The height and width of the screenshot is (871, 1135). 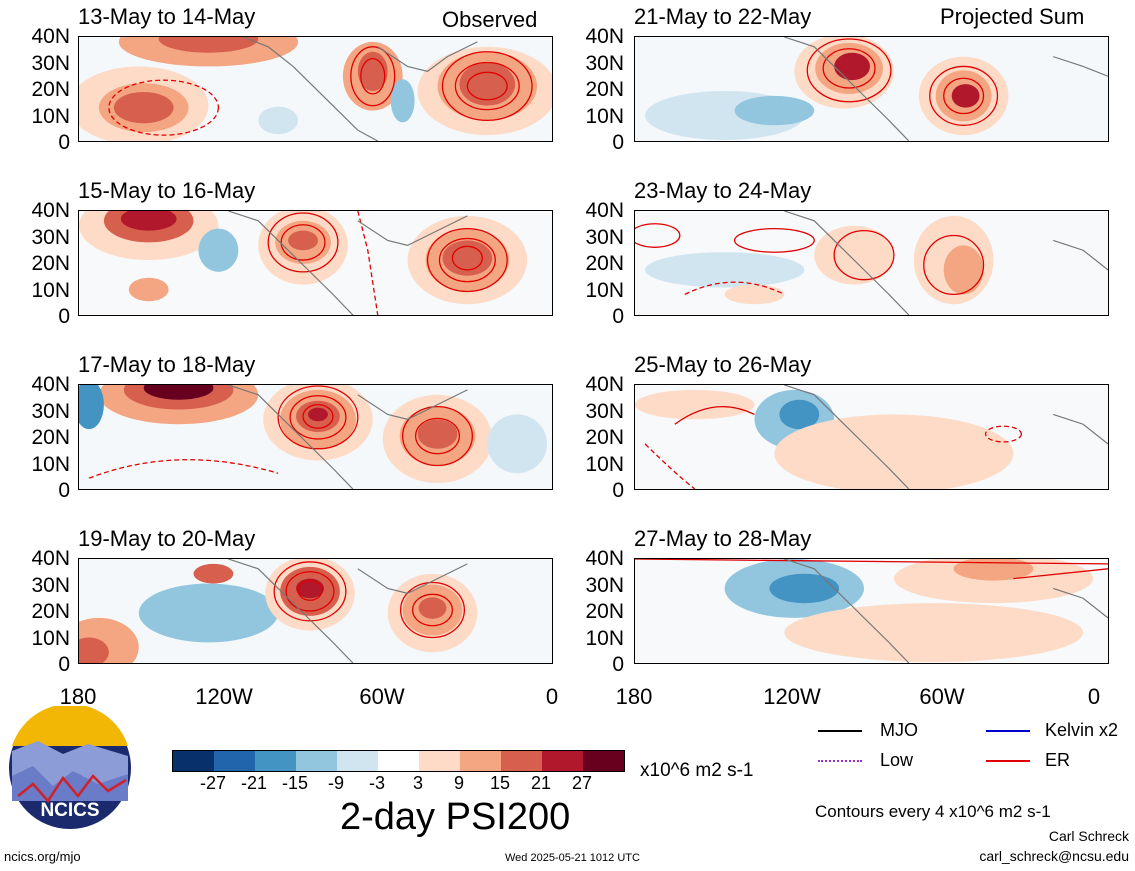 I want to click on colorbar-units: x10^6 m2 s-1, so click(x=697, y=770).